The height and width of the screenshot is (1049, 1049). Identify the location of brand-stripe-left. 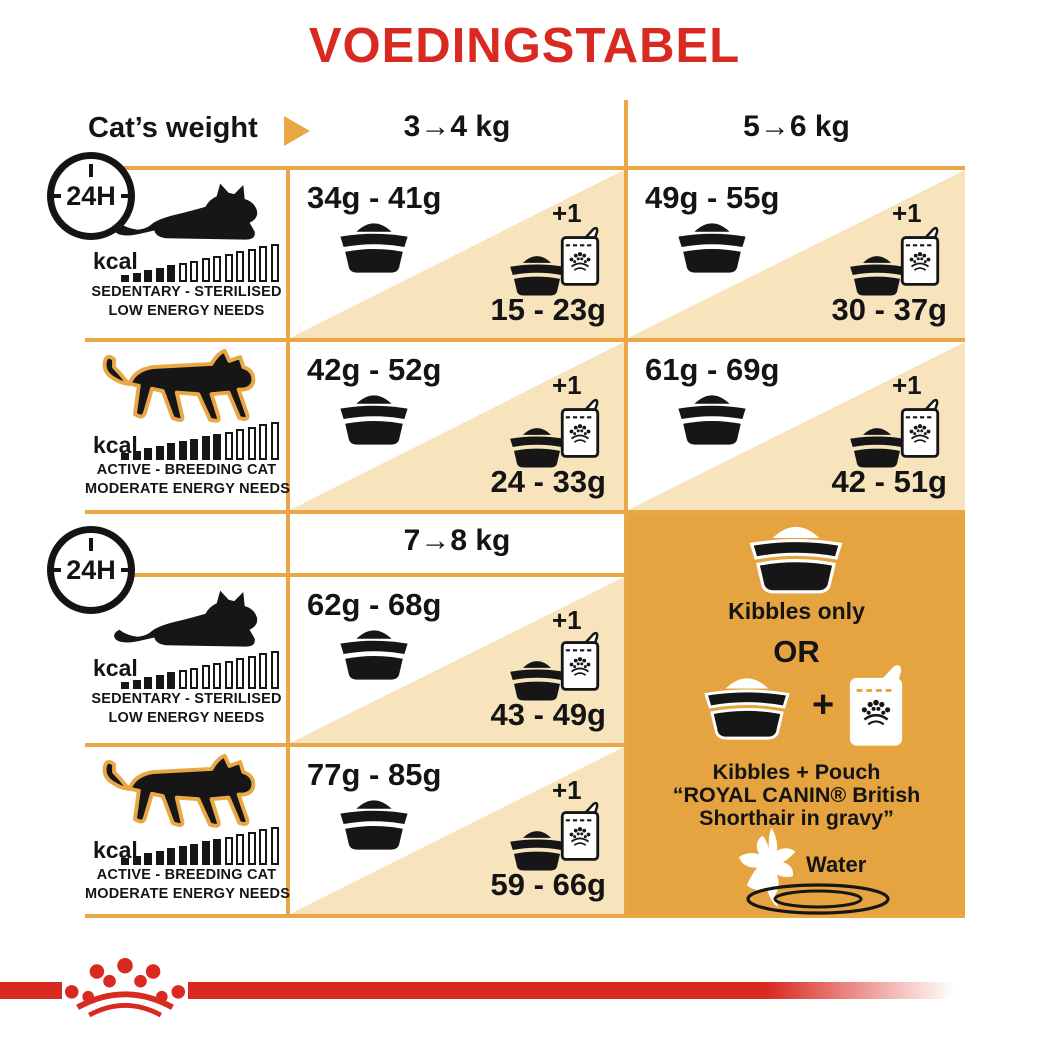
(31, 990).